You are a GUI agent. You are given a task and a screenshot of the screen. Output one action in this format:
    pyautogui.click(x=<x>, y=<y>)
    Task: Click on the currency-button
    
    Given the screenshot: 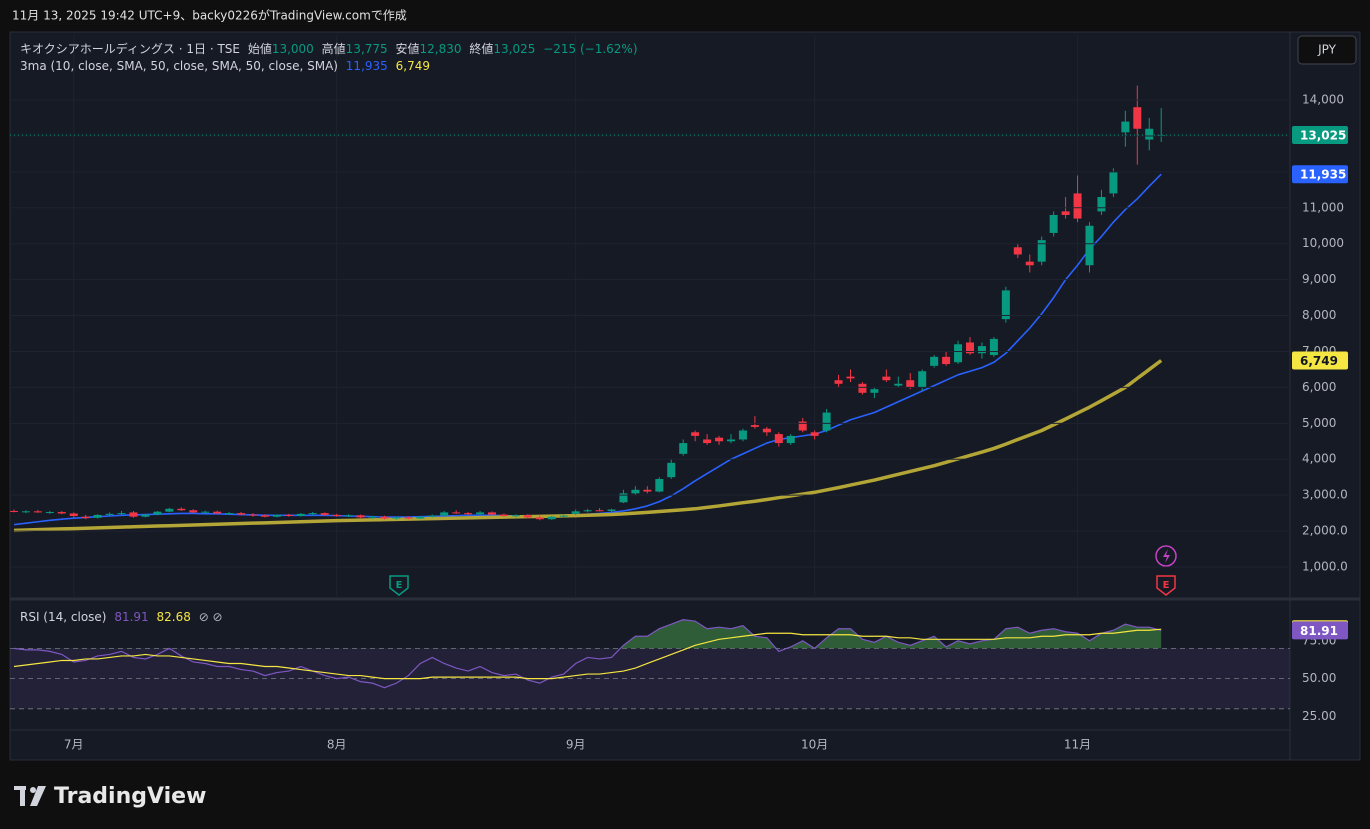 What is the action you would take?
    pyautogui.click(x=1327, y=50)
    